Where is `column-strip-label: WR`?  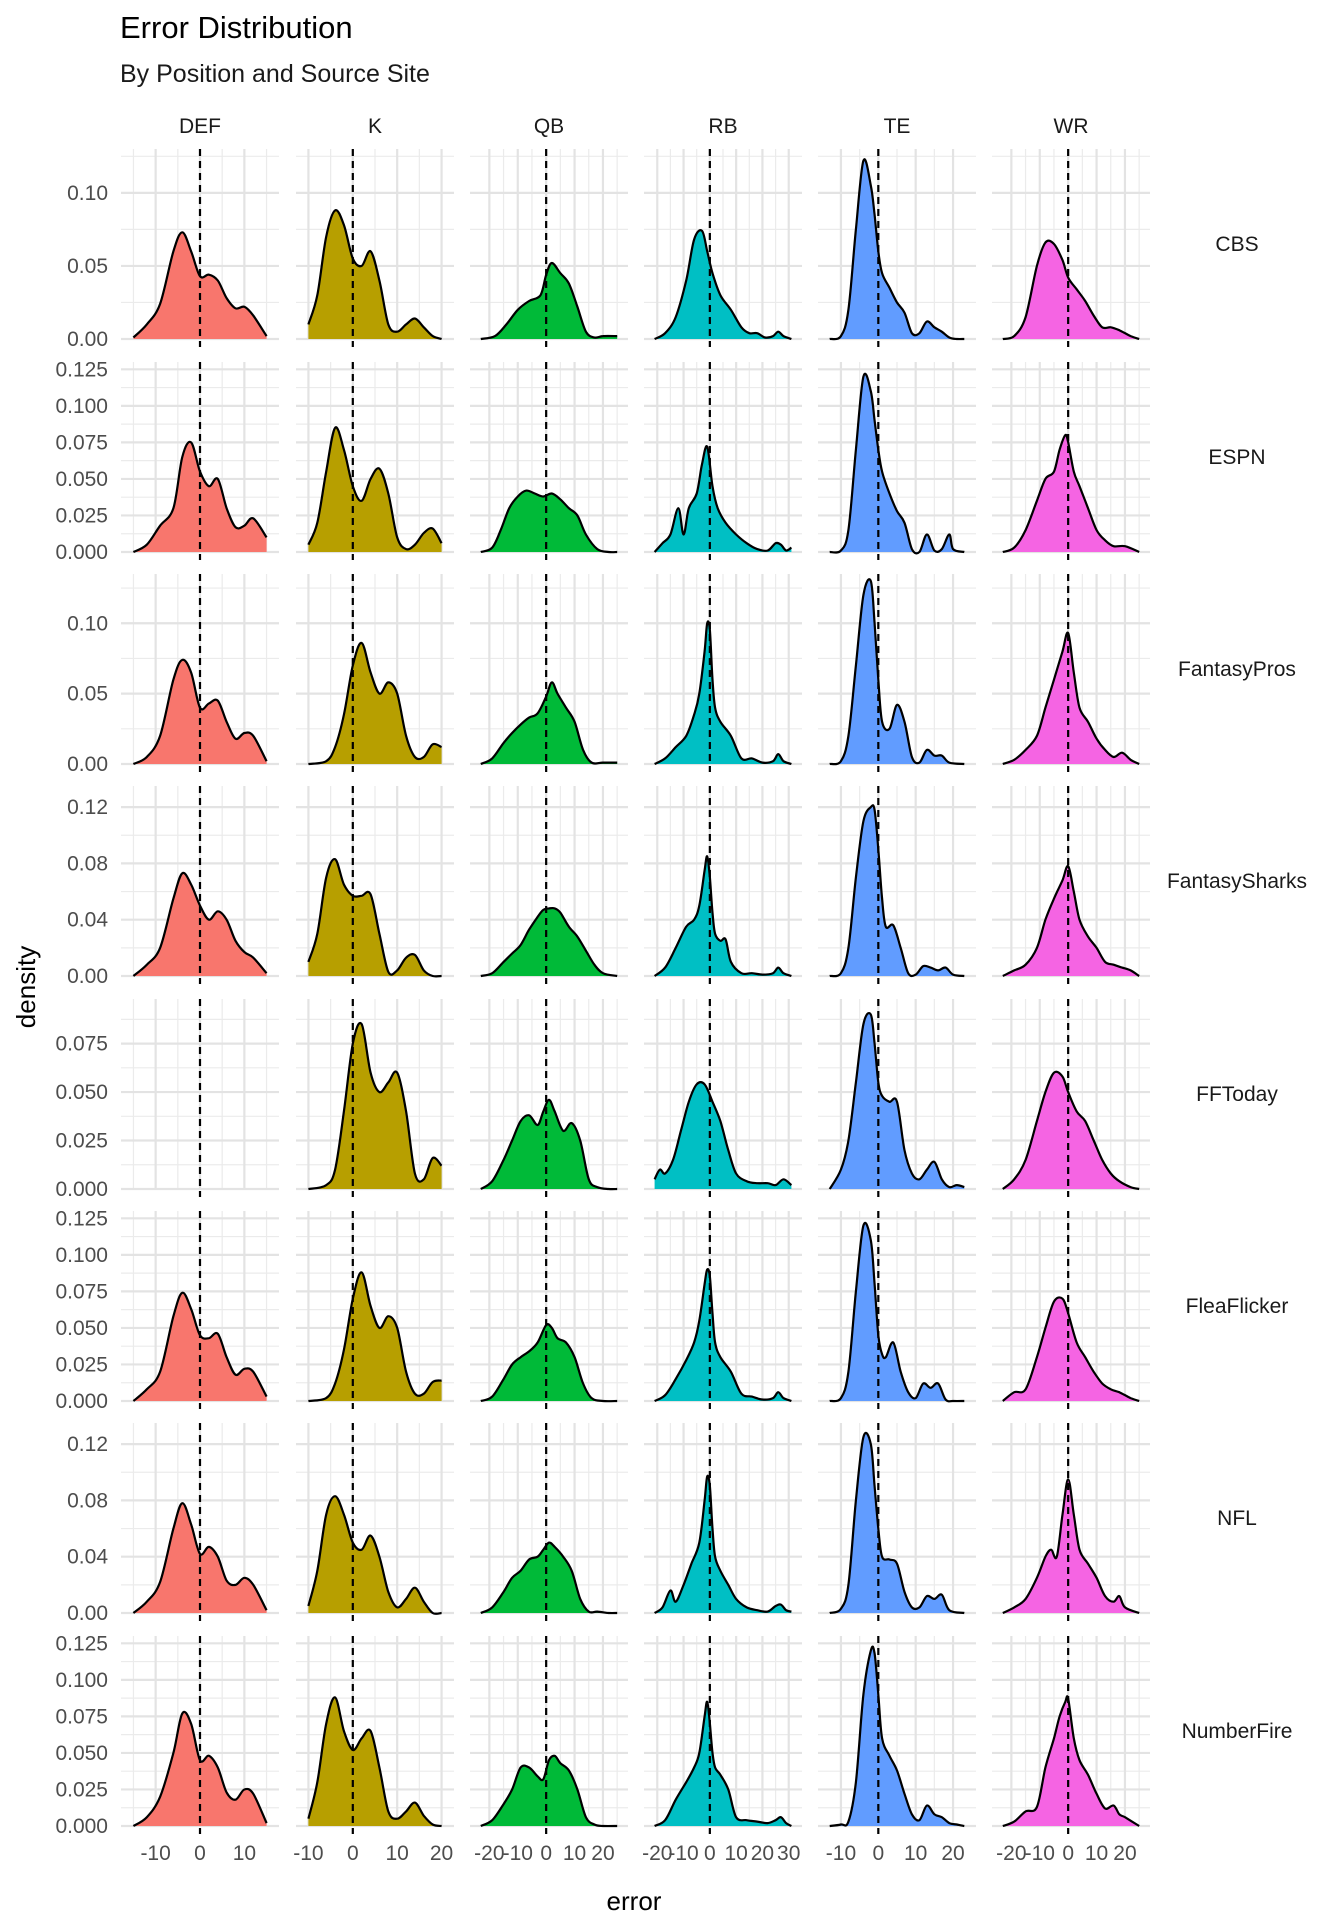
column-strip-label: WR is located at coordinates (1071, 126).